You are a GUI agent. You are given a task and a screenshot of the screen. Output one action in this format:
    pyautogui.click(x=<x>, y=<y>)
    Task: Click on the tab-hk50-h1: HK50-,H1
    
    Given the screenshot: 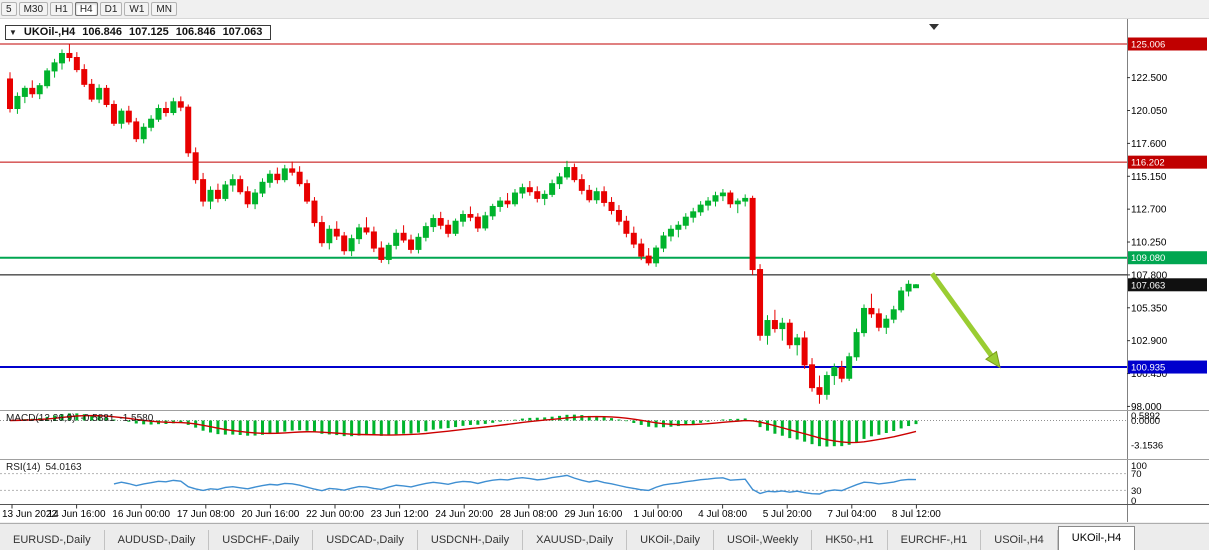 What is the action you would take?
    pyautogui.click(x=850, y=540)
    